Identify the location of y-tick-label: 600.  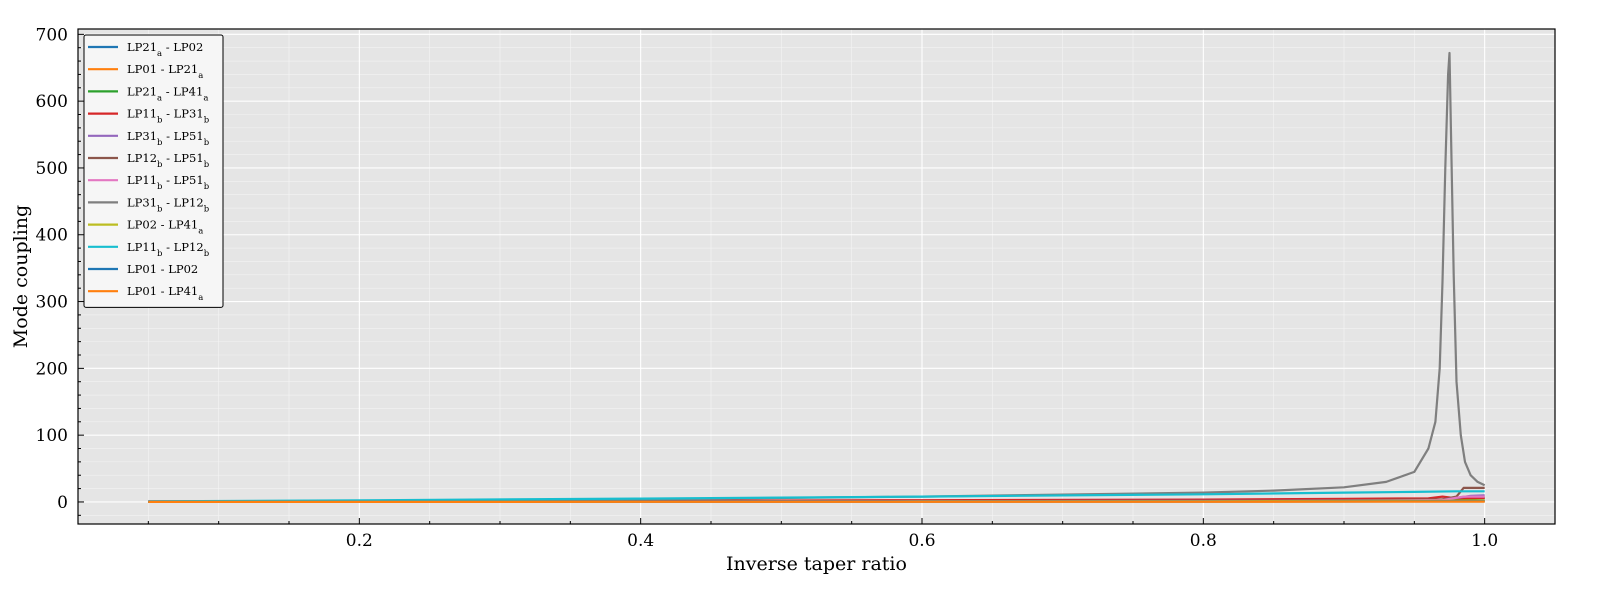
(52, 102).